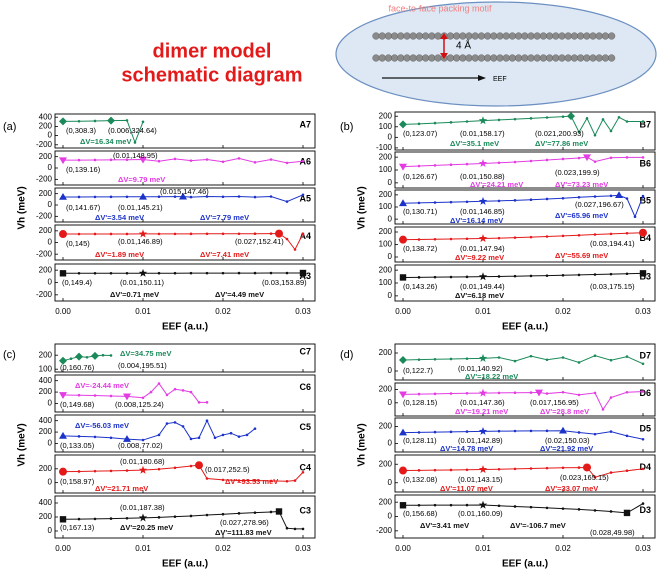 Image resolution: width=661 pixels, height=578 pixels. Describe the element at coordinates (119, 217) in the screenshot. I see `annotation: ΔV'=3.54 meV` at that location.